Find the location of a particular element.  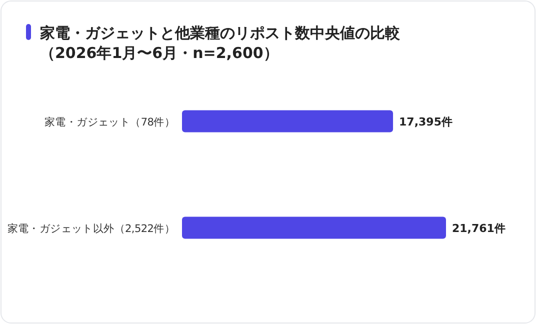

y-tick-label: 家電・ガジェット以外（2,522件） is located at coordinates (91, 228).